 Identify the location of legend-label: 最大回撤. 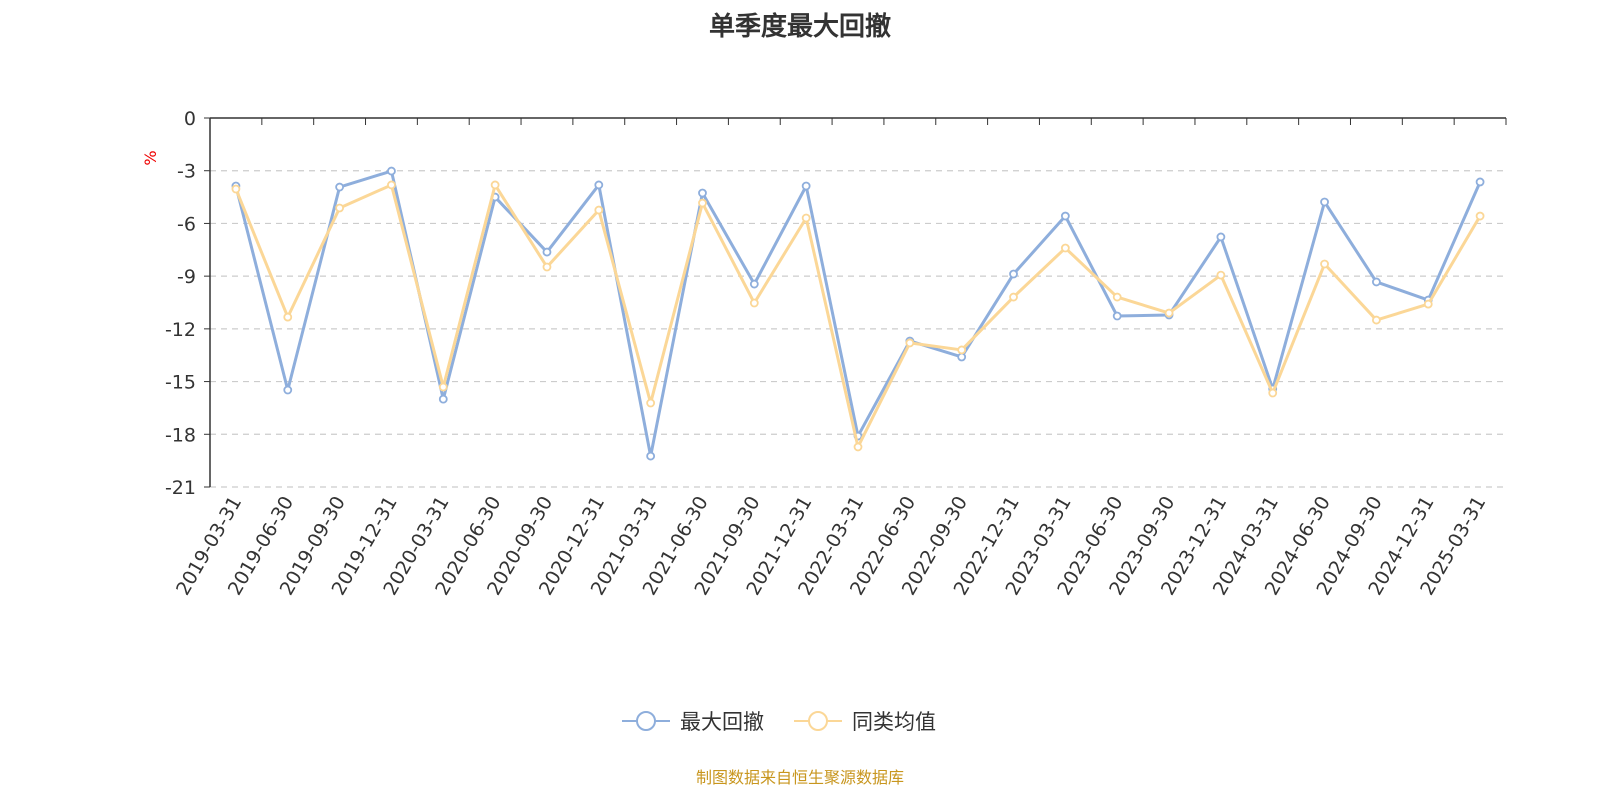
(722, 722).